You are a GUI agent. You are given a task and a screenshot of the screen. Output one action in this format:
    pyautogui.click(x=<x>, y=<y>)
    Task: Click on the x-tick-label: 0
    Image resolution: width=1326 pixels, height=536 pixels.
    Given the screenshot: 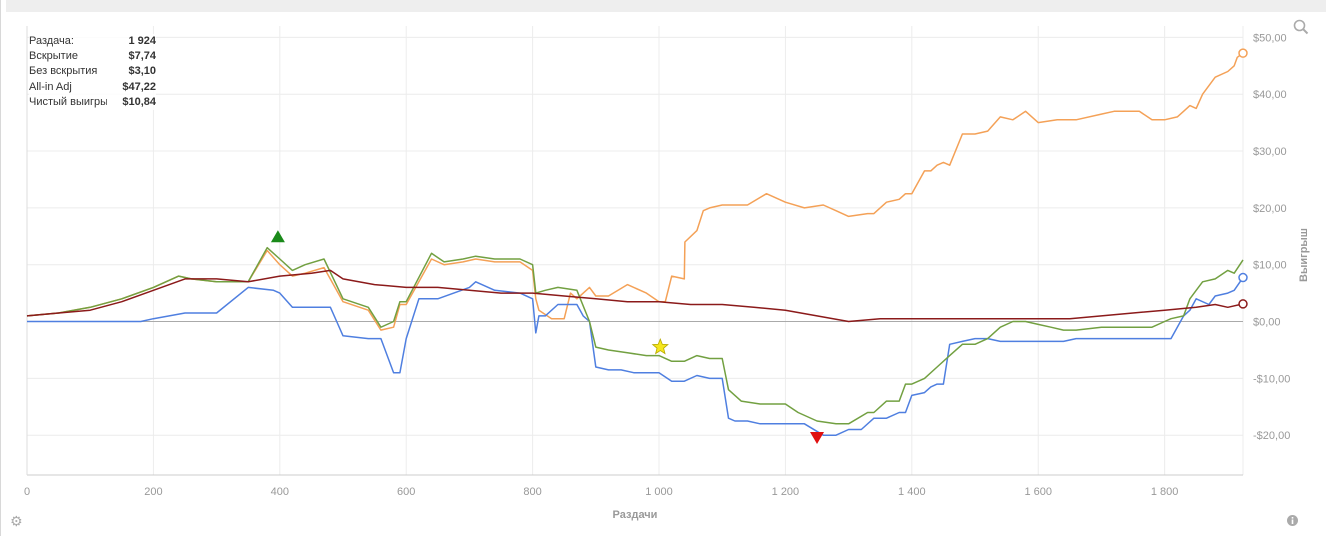 What is the action you would take?
    pyautogui.click(x=27, y=492)
    